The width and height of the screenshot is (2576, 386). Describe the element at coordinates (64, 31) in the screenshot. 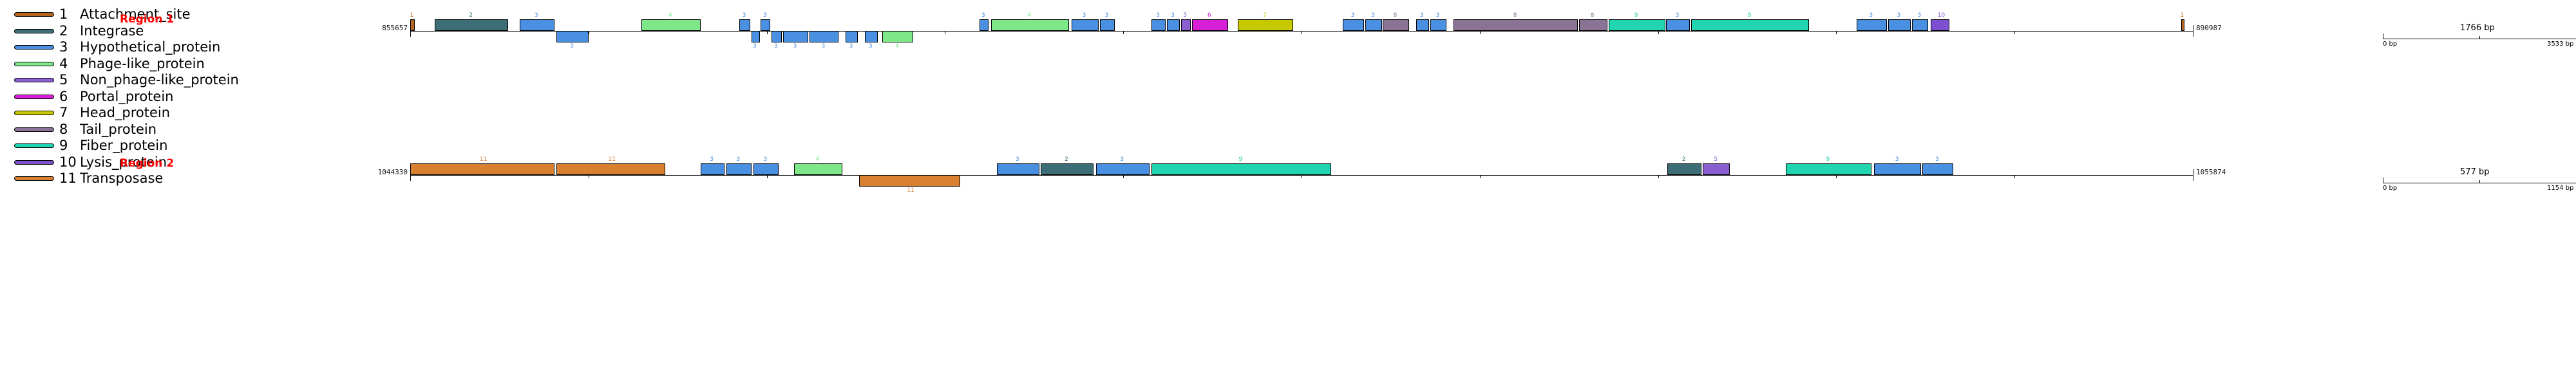

I see `legend-item-number: 2` at that location.